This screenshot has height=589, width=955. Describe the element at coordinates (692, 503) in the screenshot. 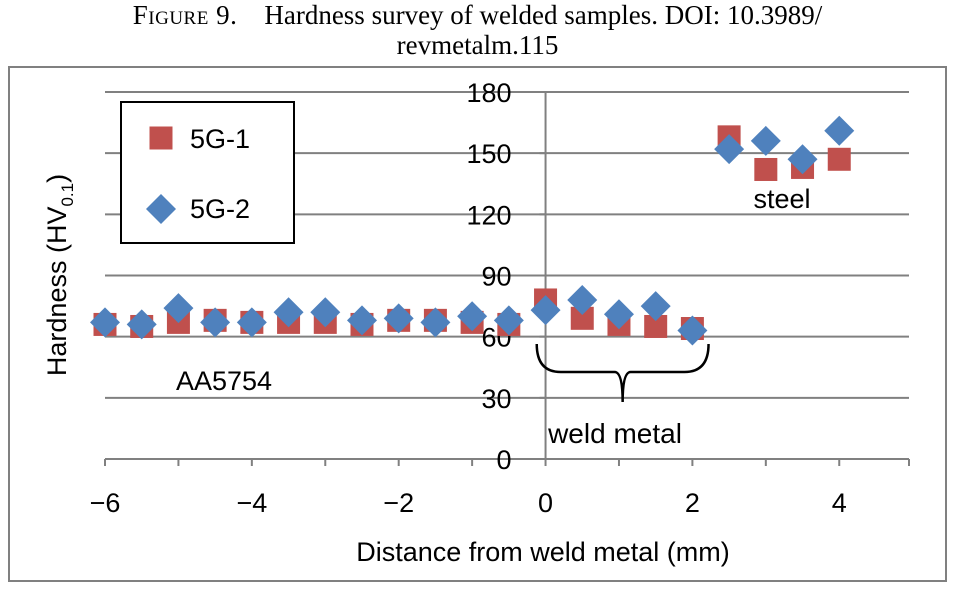

I see `x-tick-label-4: 2` at that location.